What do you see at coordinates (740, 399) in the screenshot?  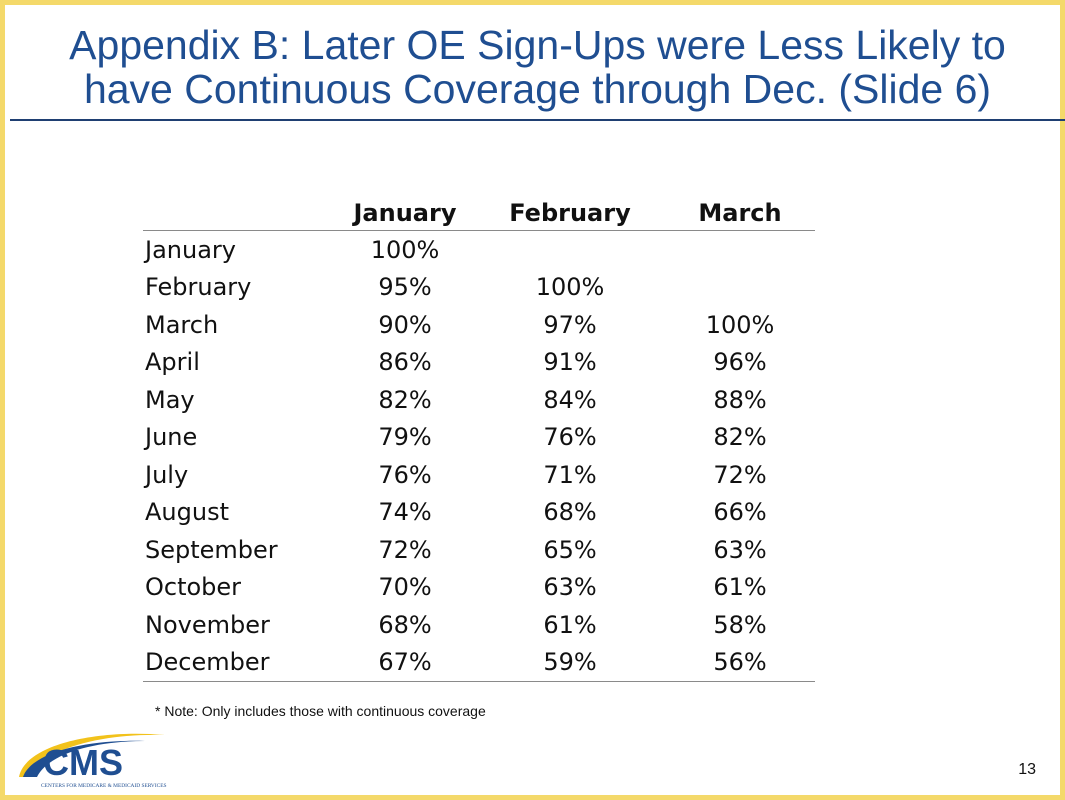 I see `table-cell: 88%` at bounding box center [740, 399].